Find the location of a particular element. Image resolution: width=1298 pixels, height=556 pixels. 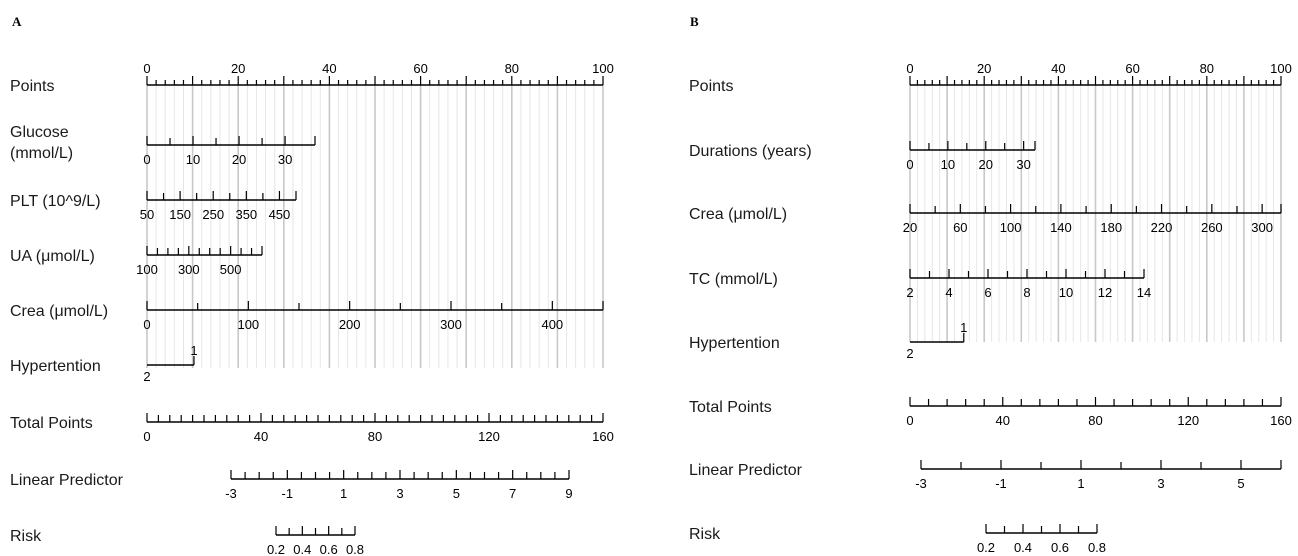

tick-label: 350 is located at coordinates (246, 214).